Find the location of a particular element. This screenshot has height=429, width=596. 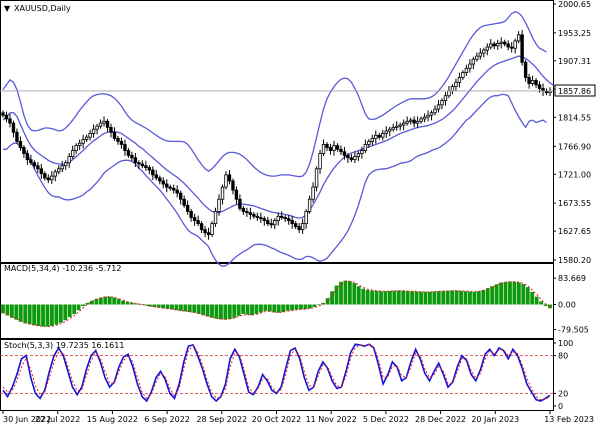

x-tick-label: 28 Dec 2022 is located at coordinates (440, 419).